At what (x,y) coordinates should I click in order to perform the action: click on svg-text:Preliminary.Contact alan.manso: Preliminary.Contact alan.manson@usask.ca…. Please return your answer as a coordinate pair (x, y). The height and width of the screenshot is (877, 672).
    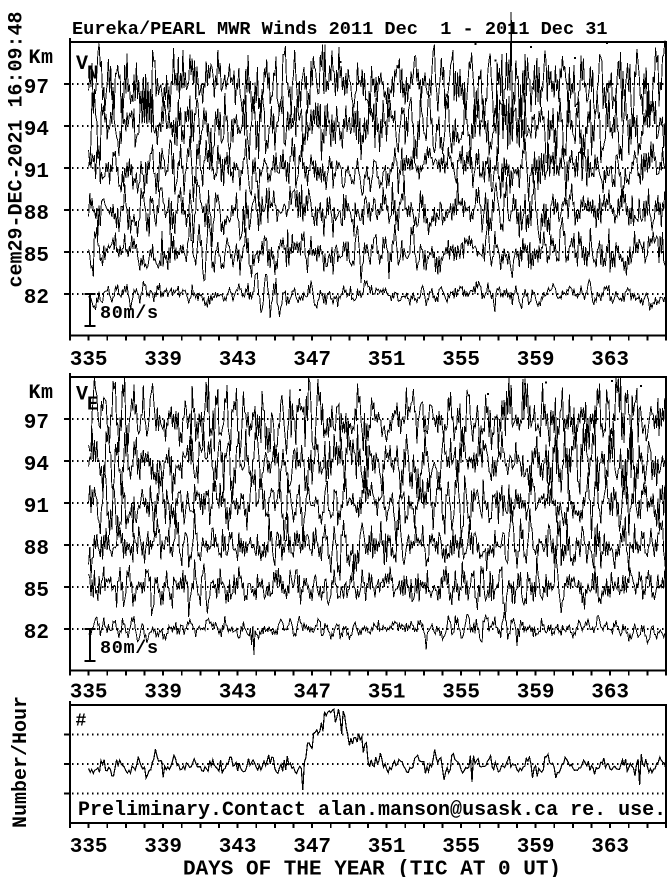
    Looking at the image, I should click on (372, 810).